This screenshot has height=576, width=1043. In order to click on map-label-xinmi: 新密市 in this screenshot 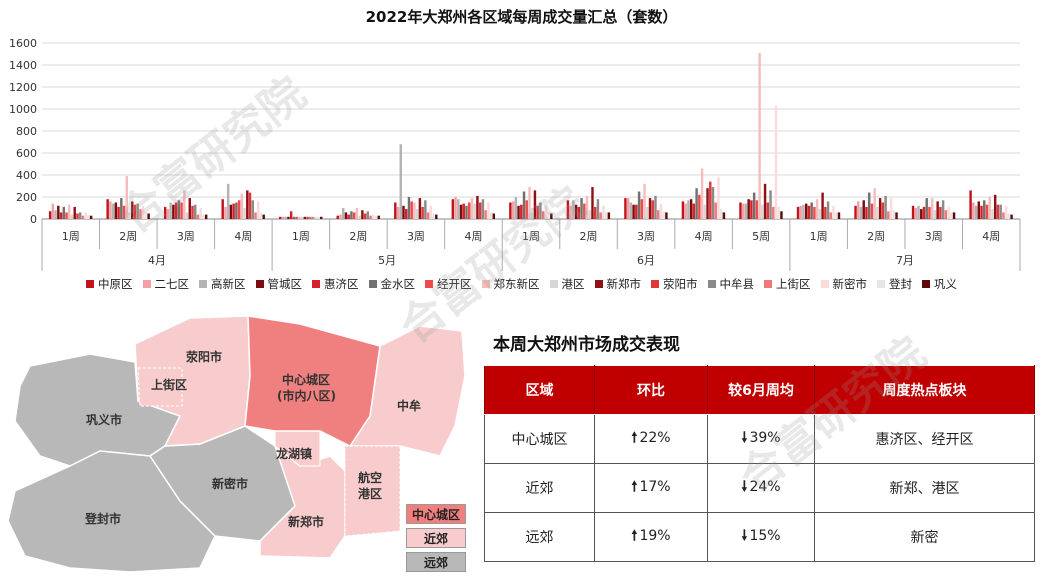, I will do `click(230, 483)`.